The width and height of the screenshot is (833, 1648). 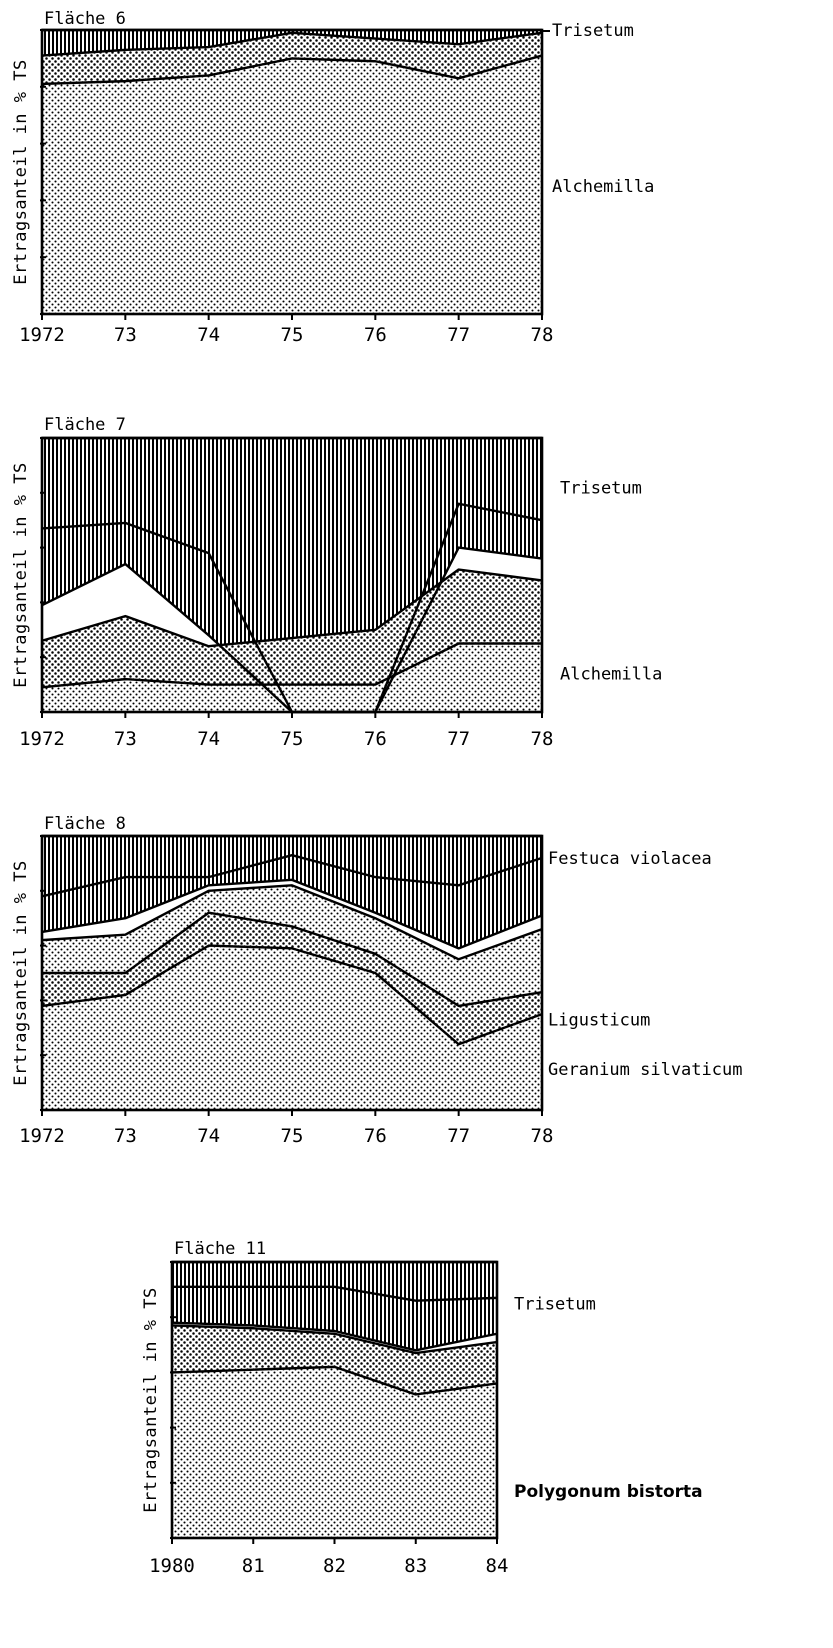 What do you see at coordinates (497, 1566) in the screenshot?
I see `x-tick-label: 84` at bounding box center [497, 1566].